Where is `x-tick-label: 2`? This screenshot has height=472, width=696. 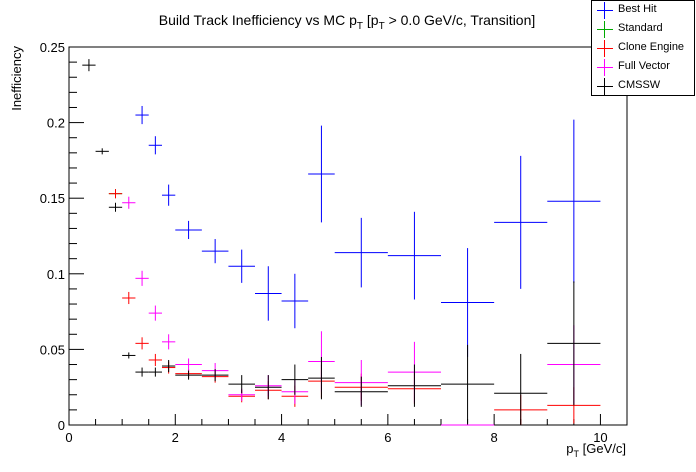 x-tick-label: 2 is located at coordinates (175, 437).